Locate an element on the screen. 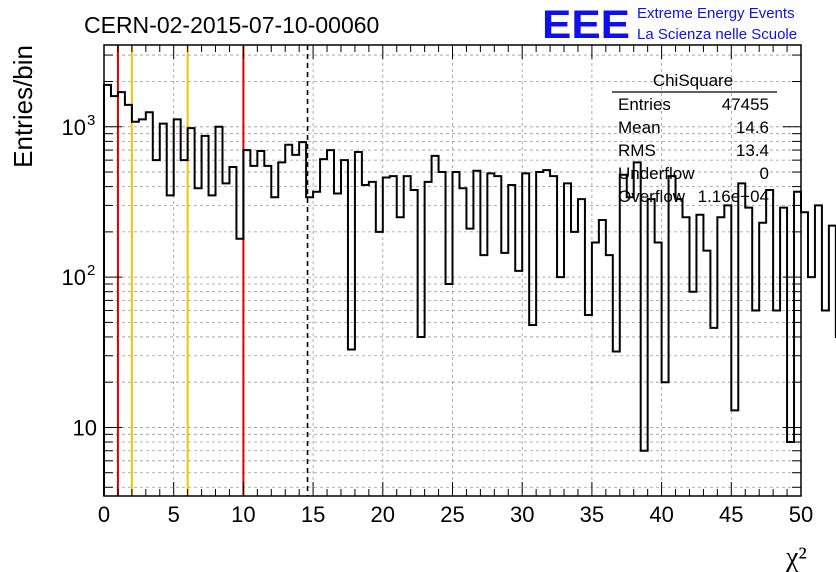  stats-value-rms: 13.4 is located at coordinates (752, 150).